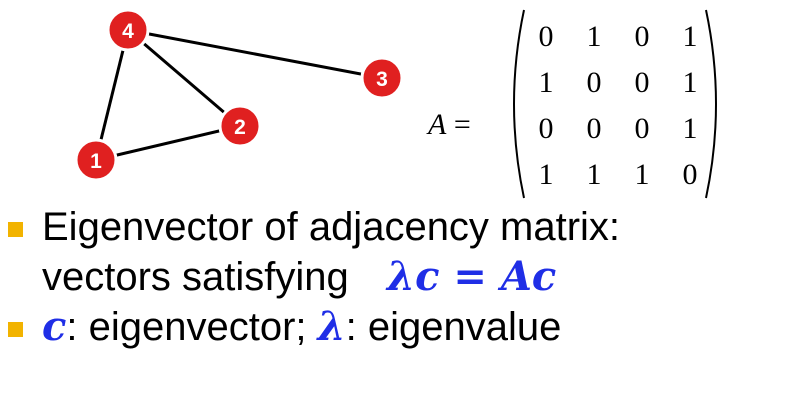 This screenshot has height=407, width=812. I want to click on node-label-4: 4, so click(128, 31).